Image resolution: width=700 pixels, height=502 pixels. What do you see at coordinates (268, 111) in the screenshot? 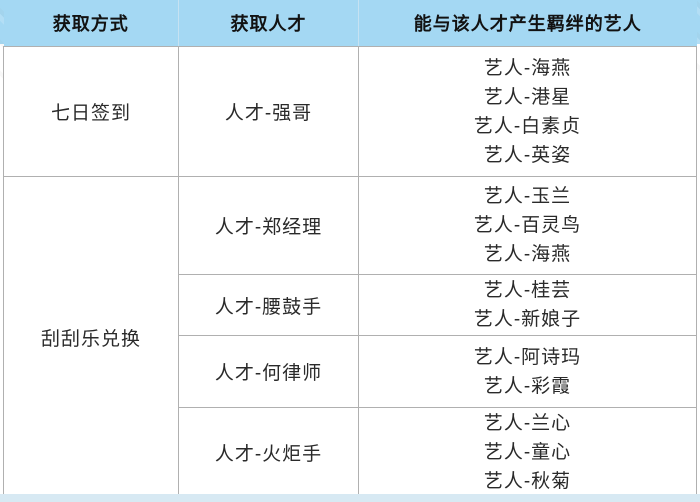
I see `talent-cell: 人才-强哥` at bounding box center [268, 111].